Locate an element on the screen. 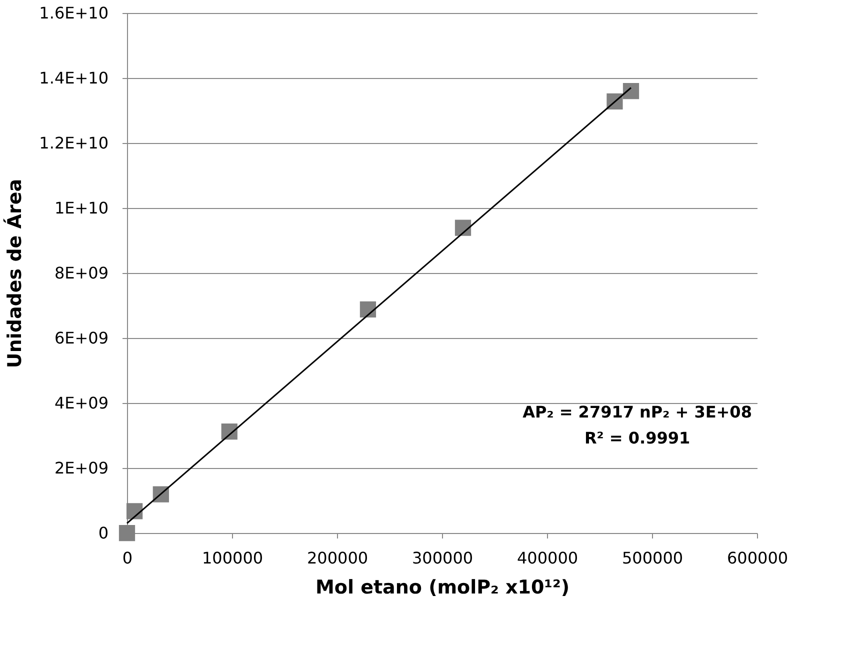 This screenshot has height=653, width=857. x-axis-title: Mol etano (molP₂ x10¹²) is located at coordinates (442, 587).